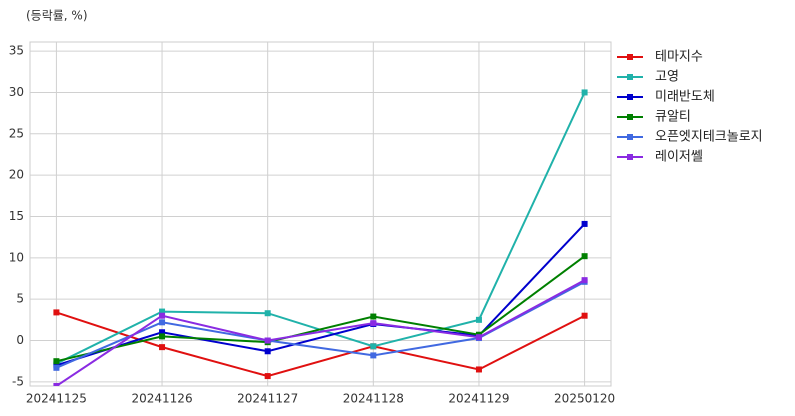 This screenshot has height=416, width=795. Describe the element at coordinates (16, 257) in the screenshot. I see `y-tick-label: 10` at that location.